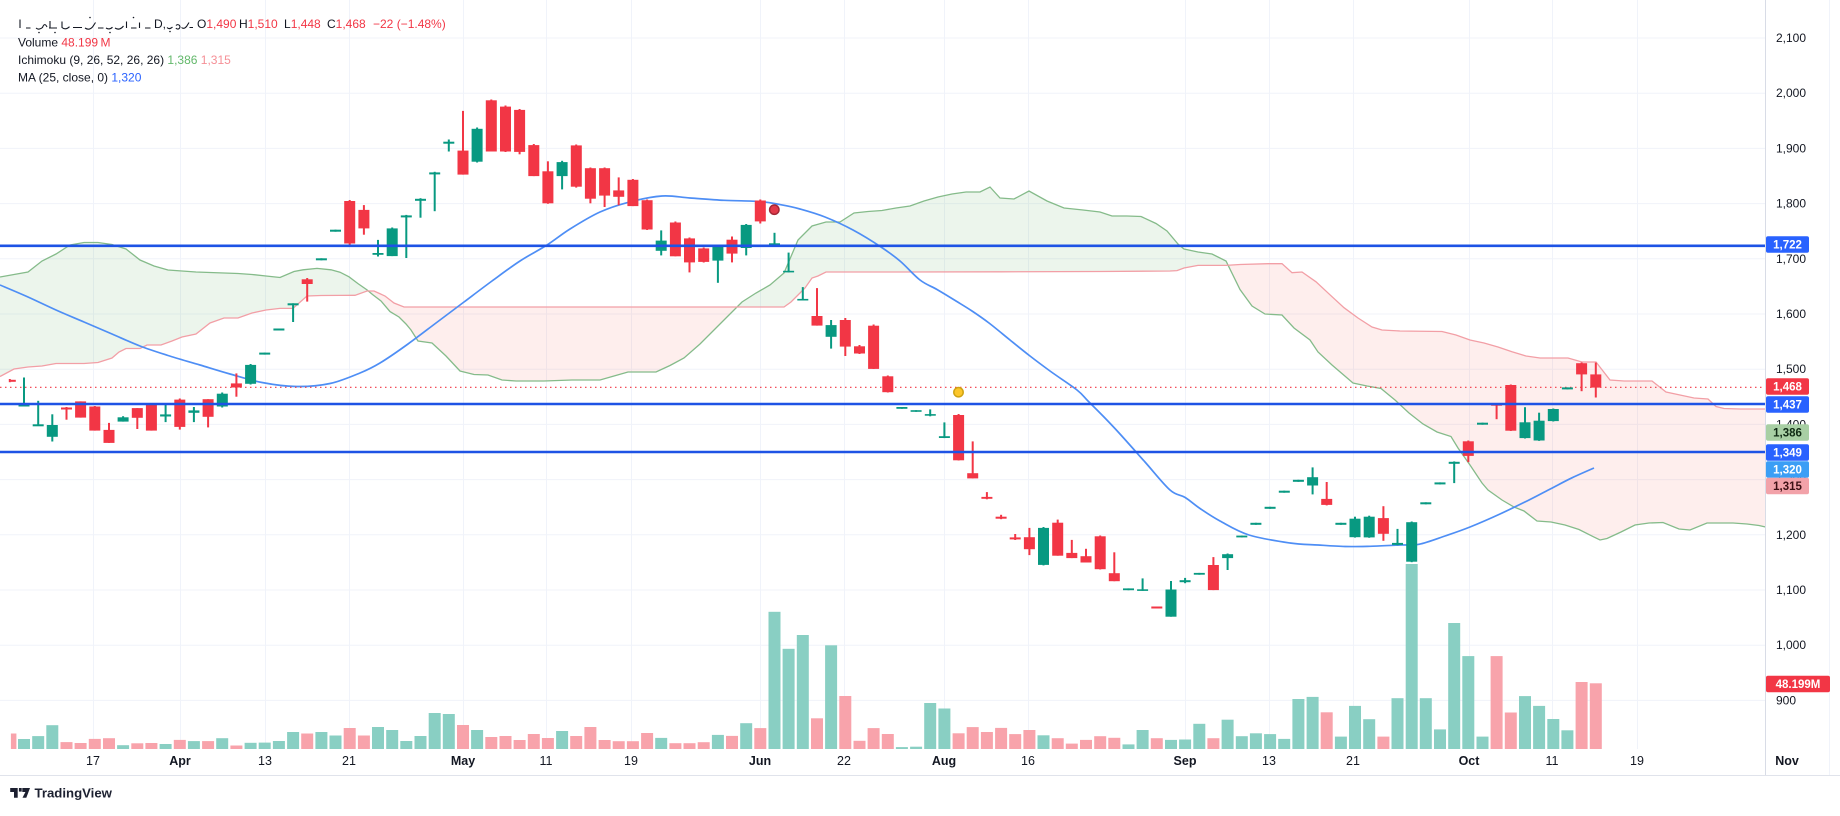  What do you see at coordinates (1787, 487) in the screenshot?
I see `svg-text: 1,315` at bounding box center [1787, 487].